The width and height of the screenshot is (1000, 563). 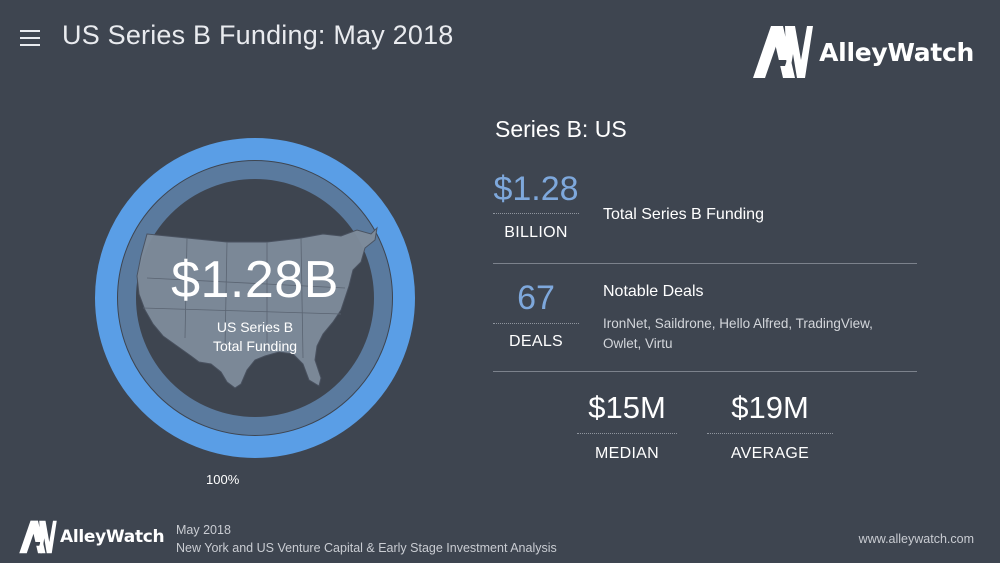 I want to click on deals-count-value: 67, so click(x=536, y=298).